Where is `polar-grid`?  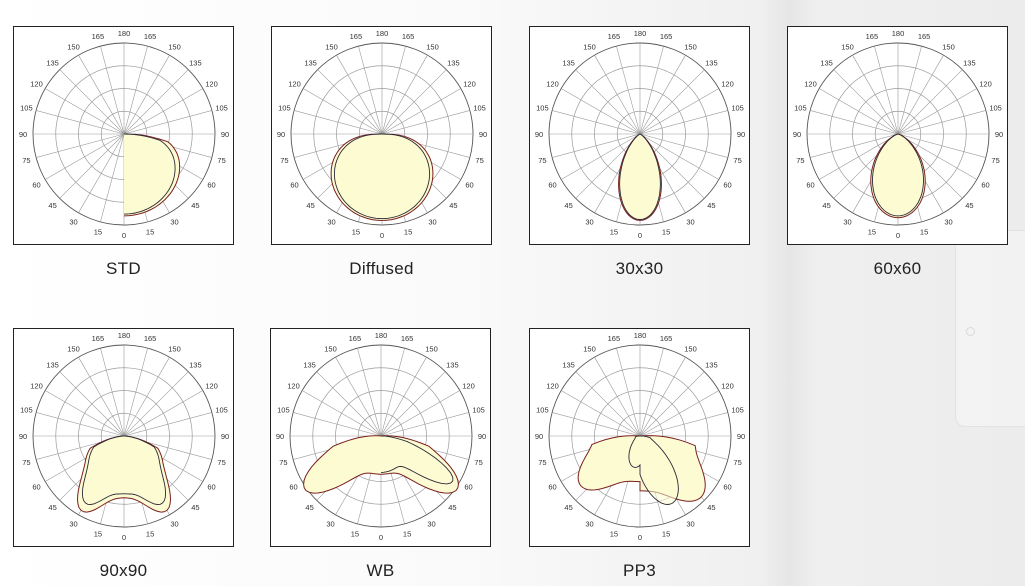 polar-grid is located at coordinates (640, 436).